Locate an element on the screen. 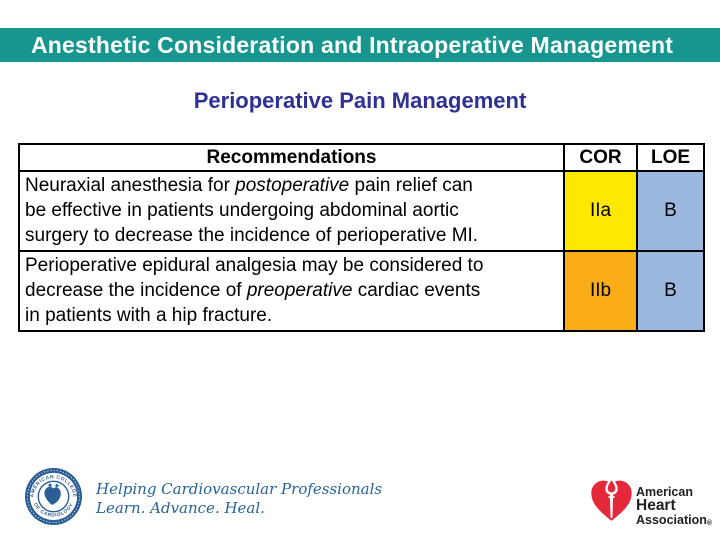 The width and height of the screenshot is (720, 540). acc-heart-illustration is located at coordinates (52, 495).